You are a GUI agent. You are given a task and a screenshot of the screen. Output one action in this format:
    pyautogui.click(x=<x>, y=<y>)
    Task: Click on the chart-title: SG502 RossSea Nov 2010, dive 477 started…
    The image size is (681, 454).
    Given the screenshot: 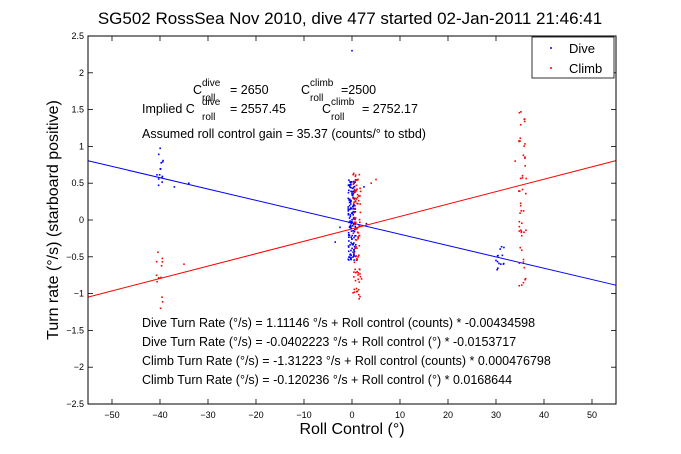 What is the action you would take?
    pyautogui.click(x=350, y=18)
    